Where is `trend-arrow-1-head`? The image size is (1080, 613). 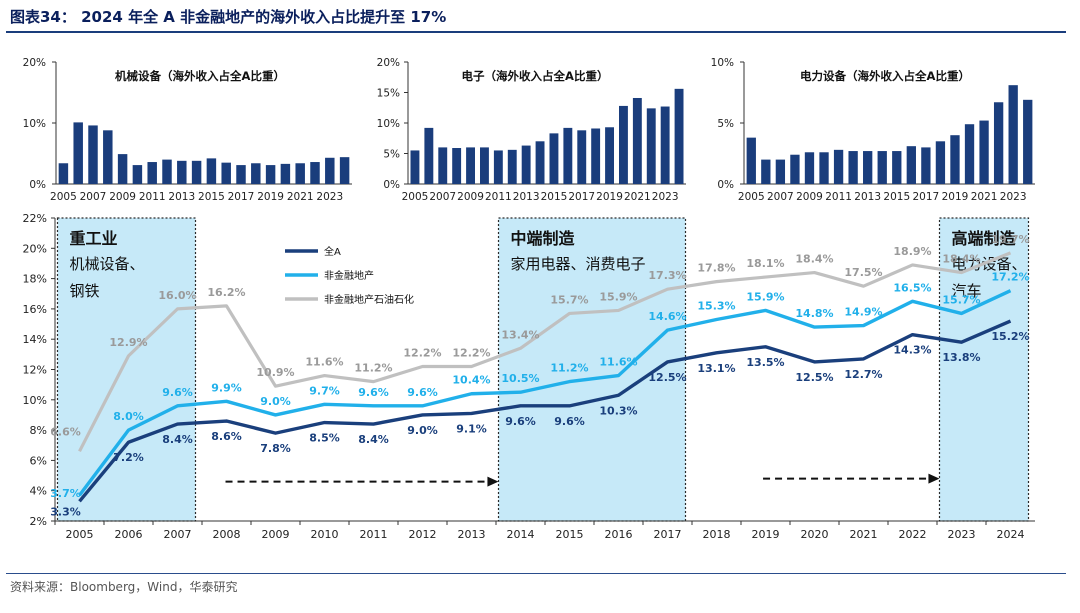
trend-arrow-1-head is located at coordinates (493, 481).